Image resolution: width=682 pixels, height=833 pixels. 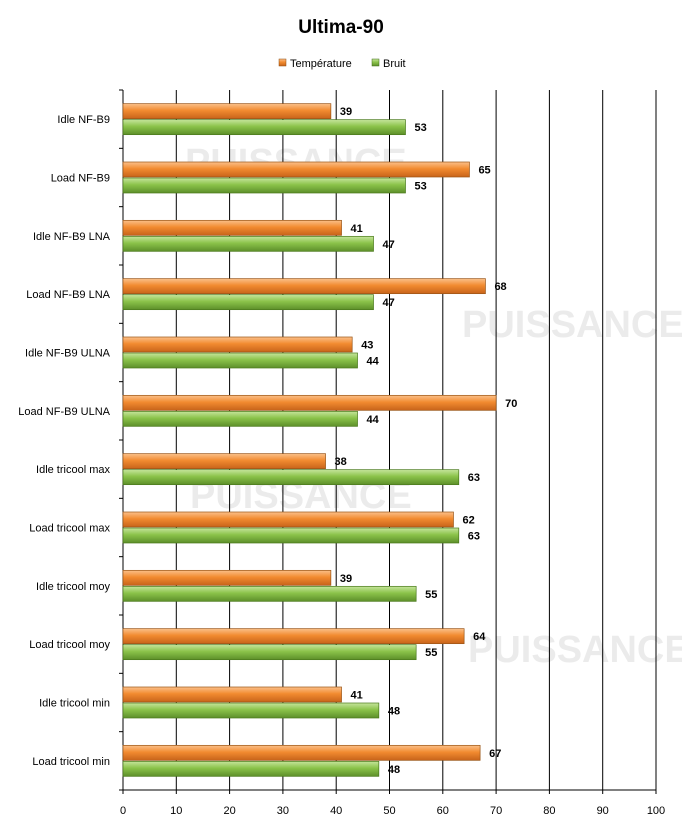 I want to click on category-label: Idle NF-B9, so click(x=83, y=120).